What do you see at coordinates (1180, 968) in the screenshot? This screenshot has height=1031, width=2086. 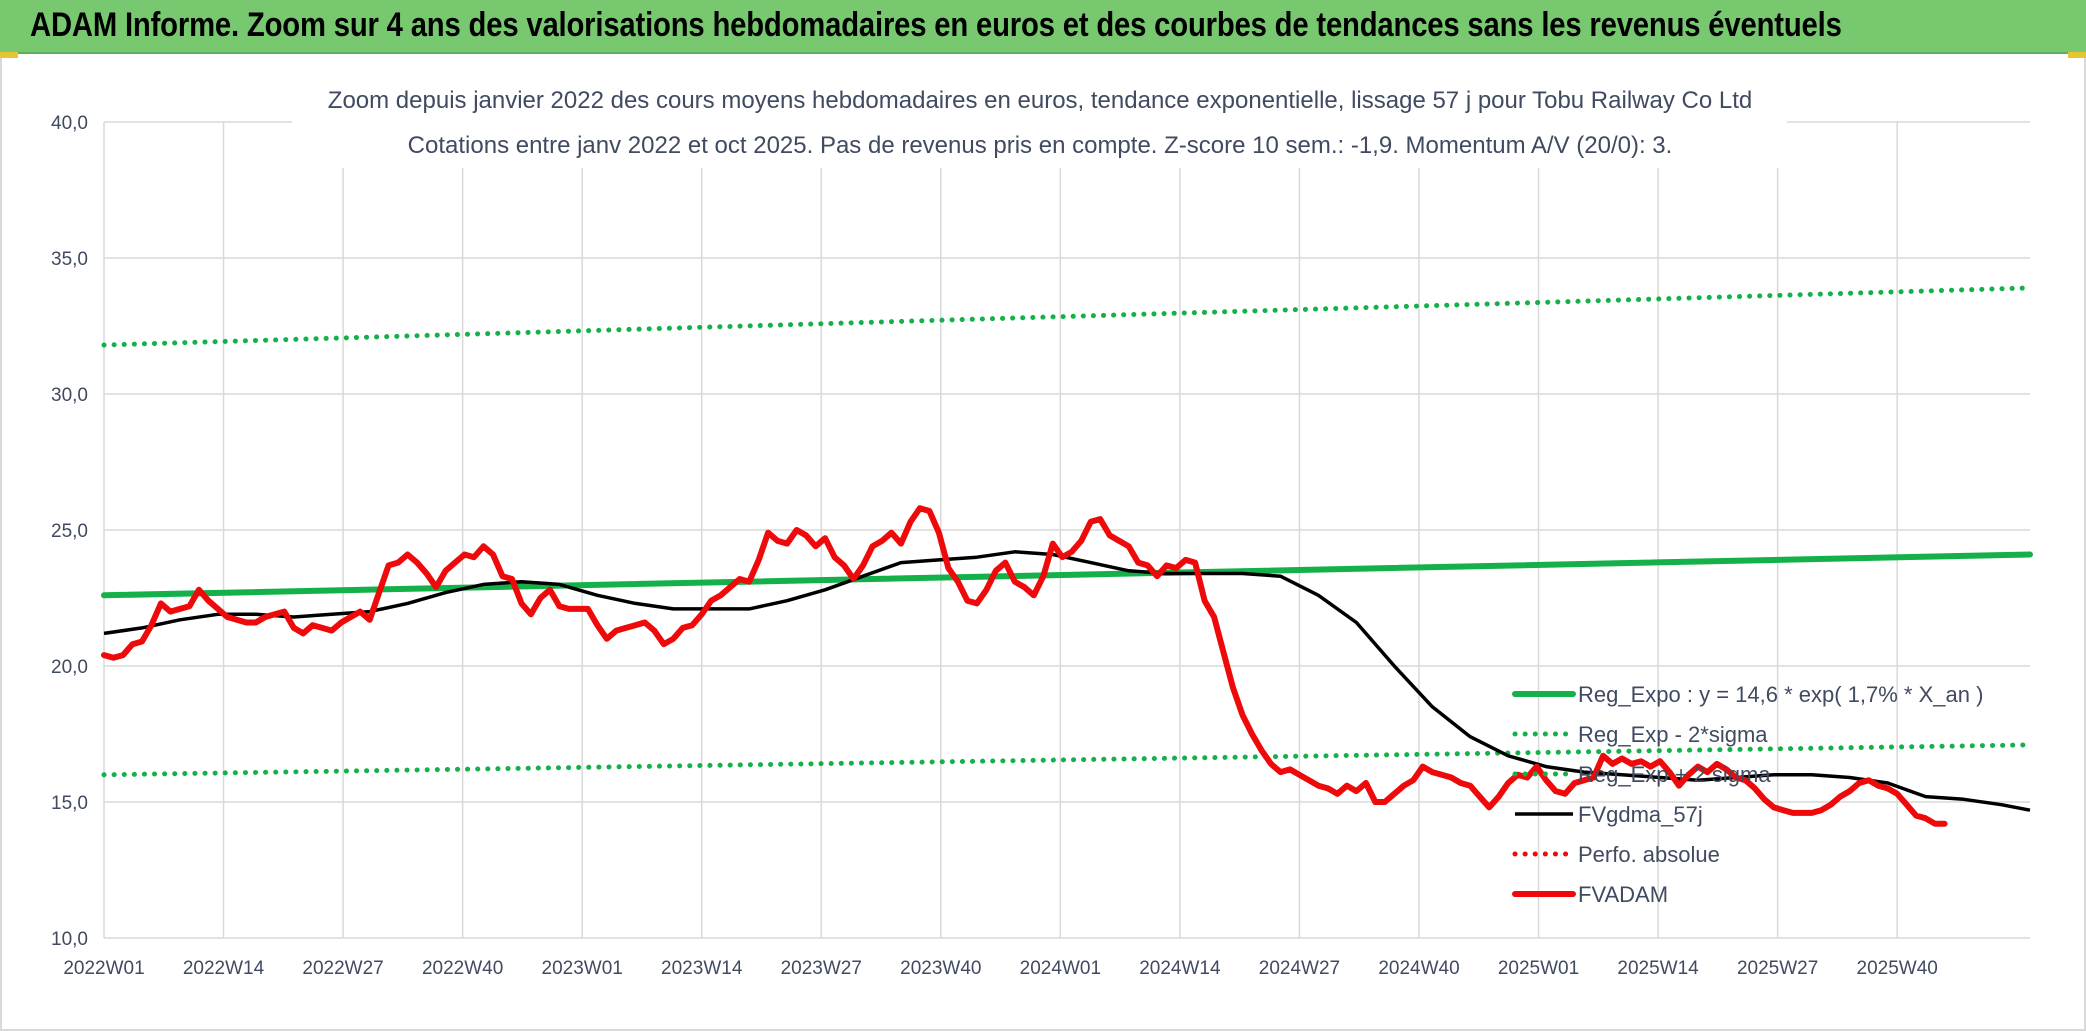 I see `x-tick-label: 2024W14` at bounding box center [1180, 968].